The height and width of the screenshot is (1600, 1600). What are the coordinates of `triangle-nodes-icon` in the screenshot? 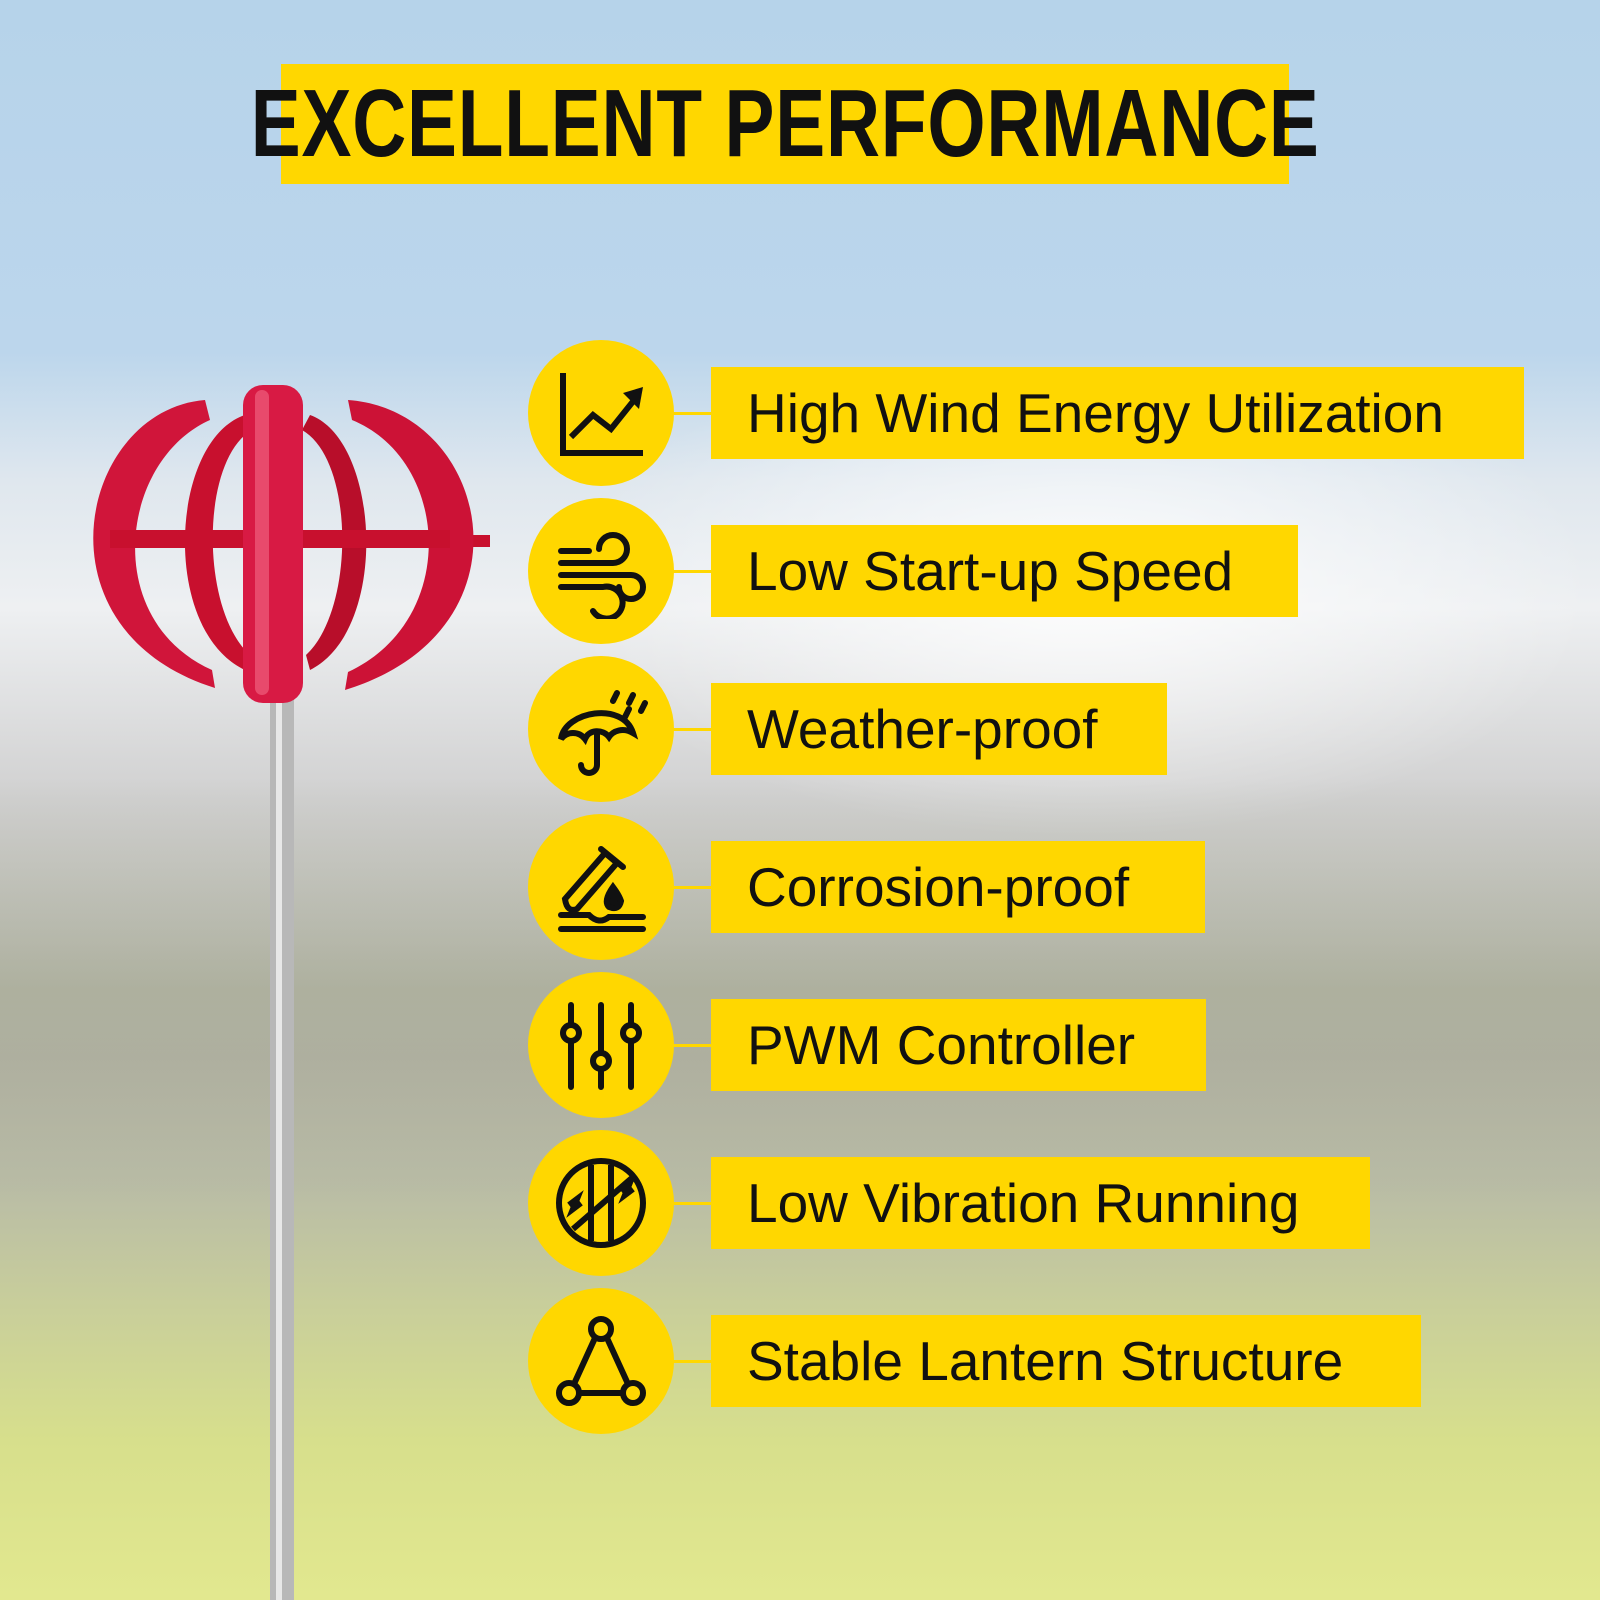 It's located at (601, 1361).